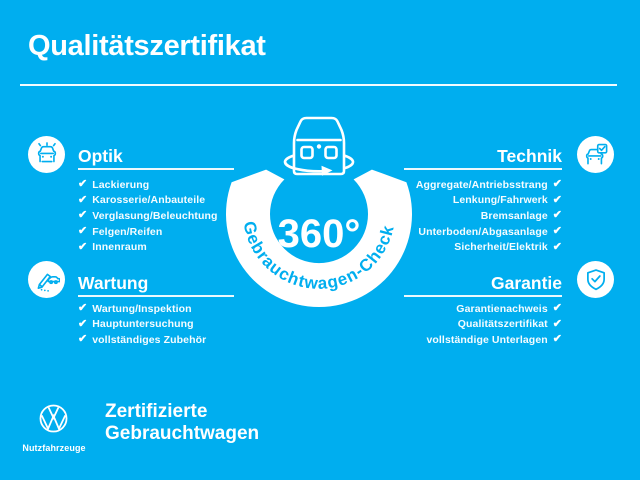 This screenshot has height=480, width=640. I want to click on checklist-item: ✔ Wartung/Inspektion, so click(142, 309).